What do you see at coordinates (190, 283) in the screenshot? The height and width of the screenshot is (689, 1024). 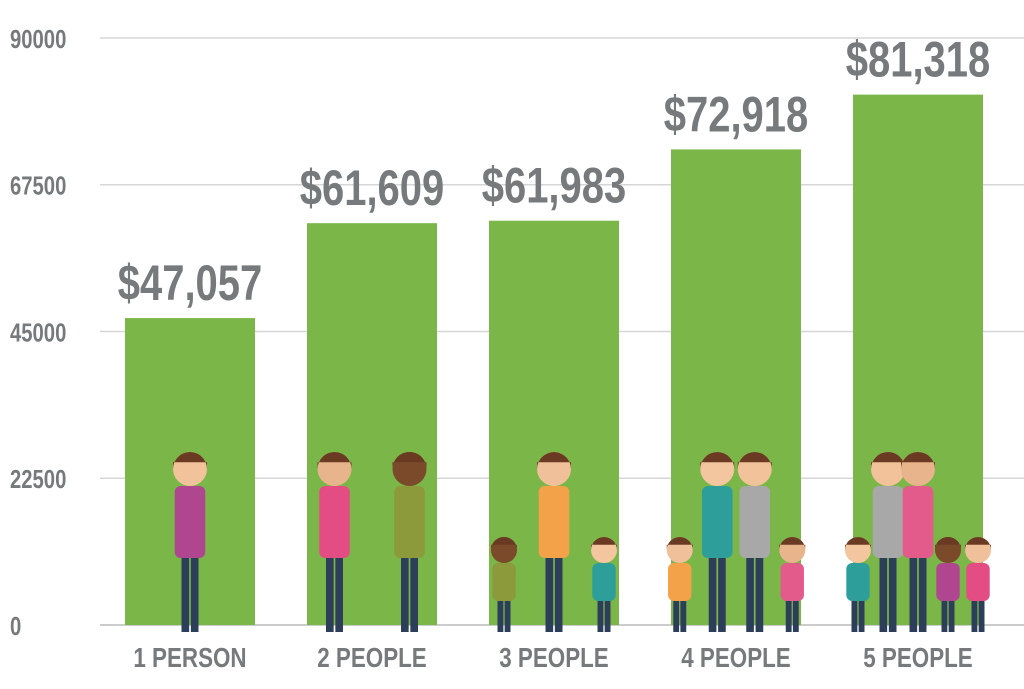 I see `value-label: $47,057` at bounding box center [190, 283].